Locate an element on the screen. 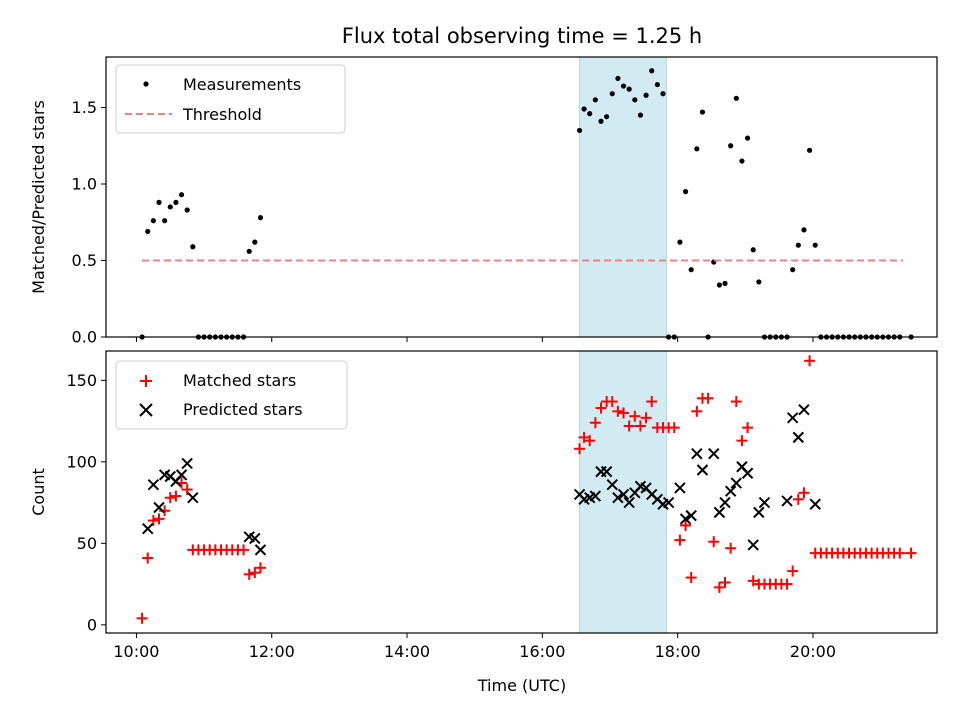 The image size is (960, 720). count-x-ticks: 10:00 12:00 14:00 16:00 18:00 20:00 is located at coordinates (474, 647).